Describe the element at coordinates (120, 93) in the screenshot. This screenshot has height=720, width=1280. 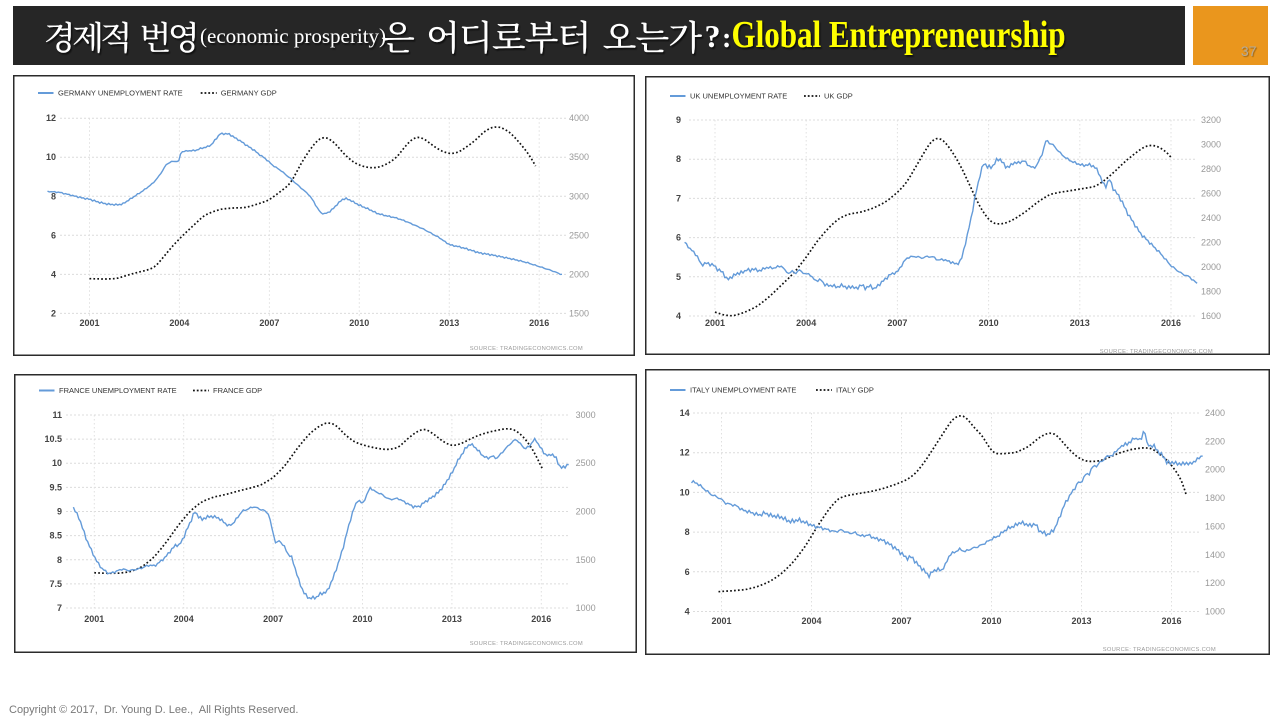
I see `svg-text: GERMANY UNEMPLOYMENT RATE` at that location.